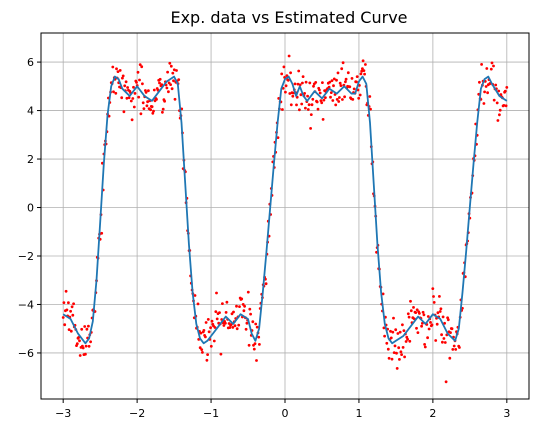  What do you see at coordinates (30, 159) in the screenshot?
I see `y-tick-label: 2` at bounding box center [30, 159].